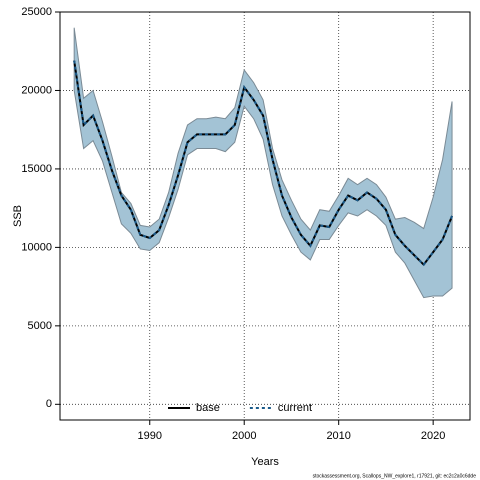 Image resolution: width=480 pixels, height=480 pixels. What do you see at coordinates (40, 326) in the screenshot?
I see `y-tick-label: 5000` at bounding box center [40, 326].